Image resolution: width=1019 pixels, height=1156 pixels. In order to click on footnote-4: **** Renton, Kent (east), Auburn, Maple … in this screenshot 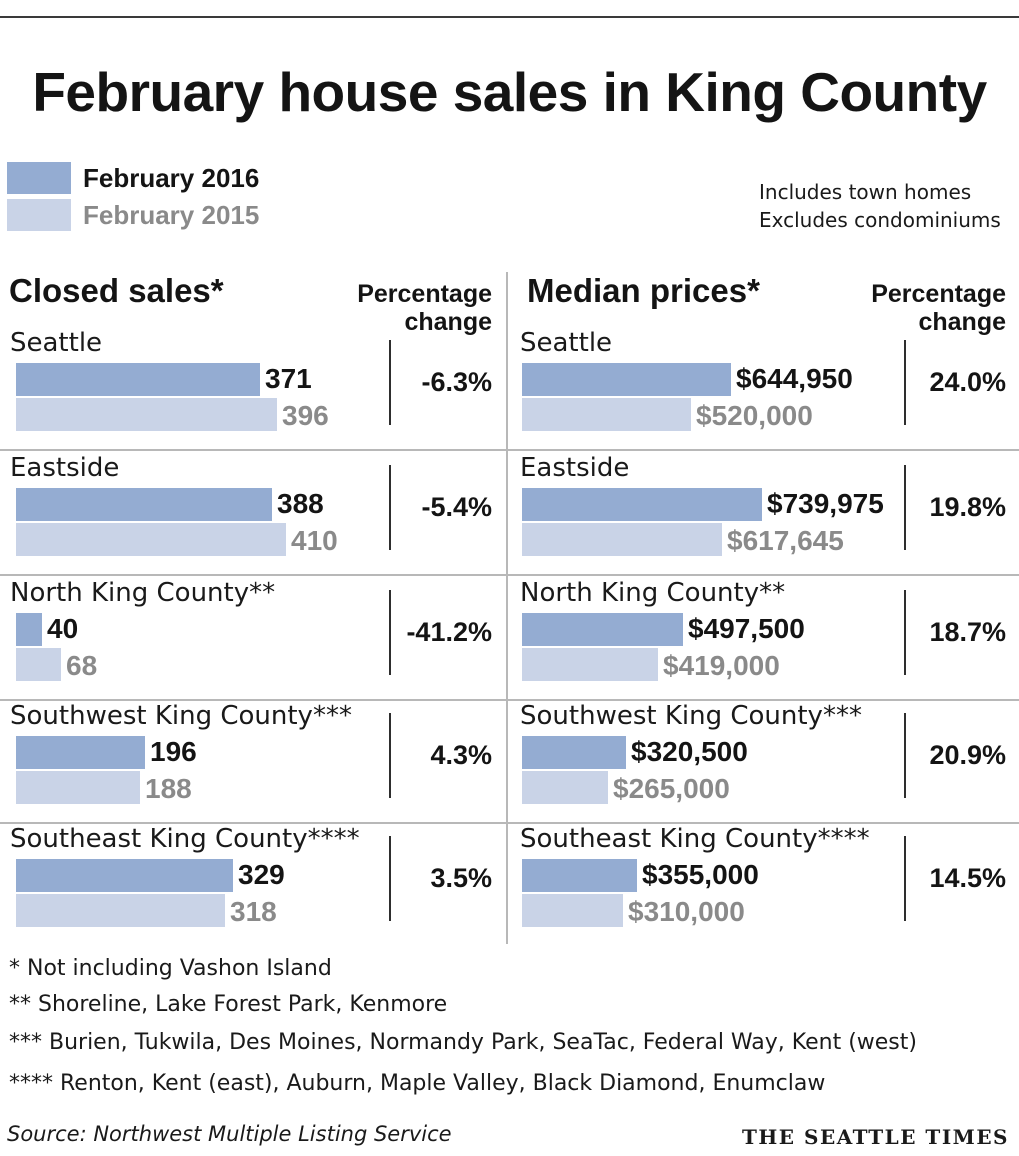, I will do `click(417, 1083)`.